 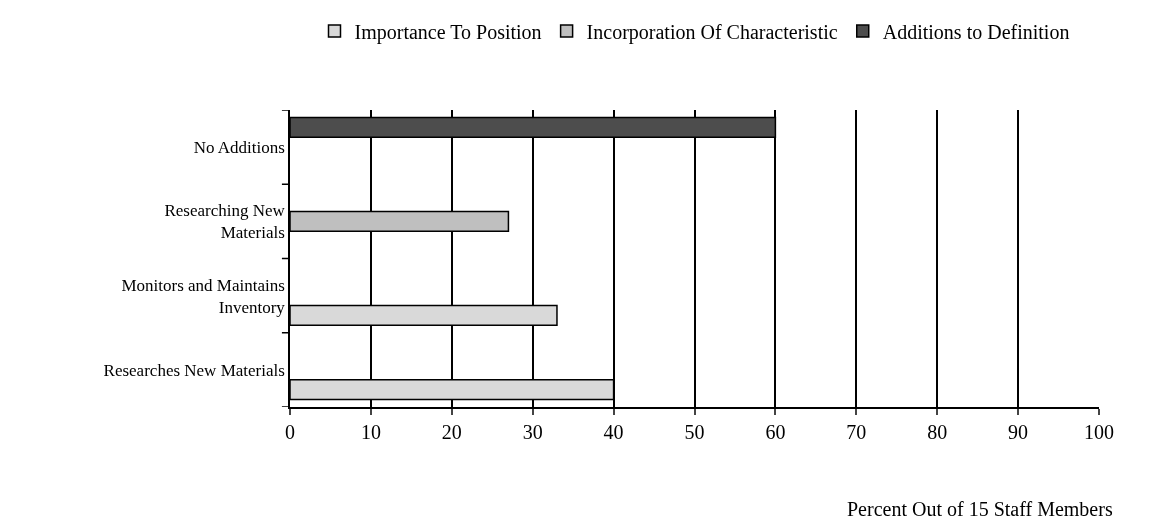 I want to click on x-tick-label: 50, so click(x=694, y=431).